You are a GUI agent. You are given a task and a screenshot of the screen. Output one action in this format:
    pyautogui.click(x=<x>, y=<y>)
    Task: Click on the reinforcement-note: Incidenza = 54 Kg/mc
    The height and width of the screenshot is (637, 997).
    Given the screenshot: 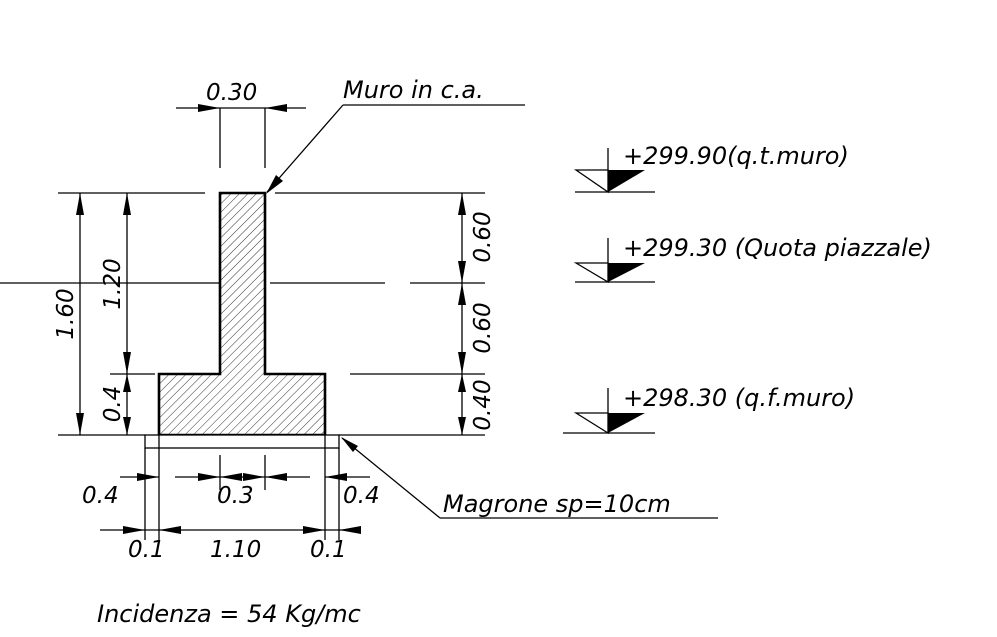 What is the action you would take?
    pyautogui.click(x=229, y=614)
    